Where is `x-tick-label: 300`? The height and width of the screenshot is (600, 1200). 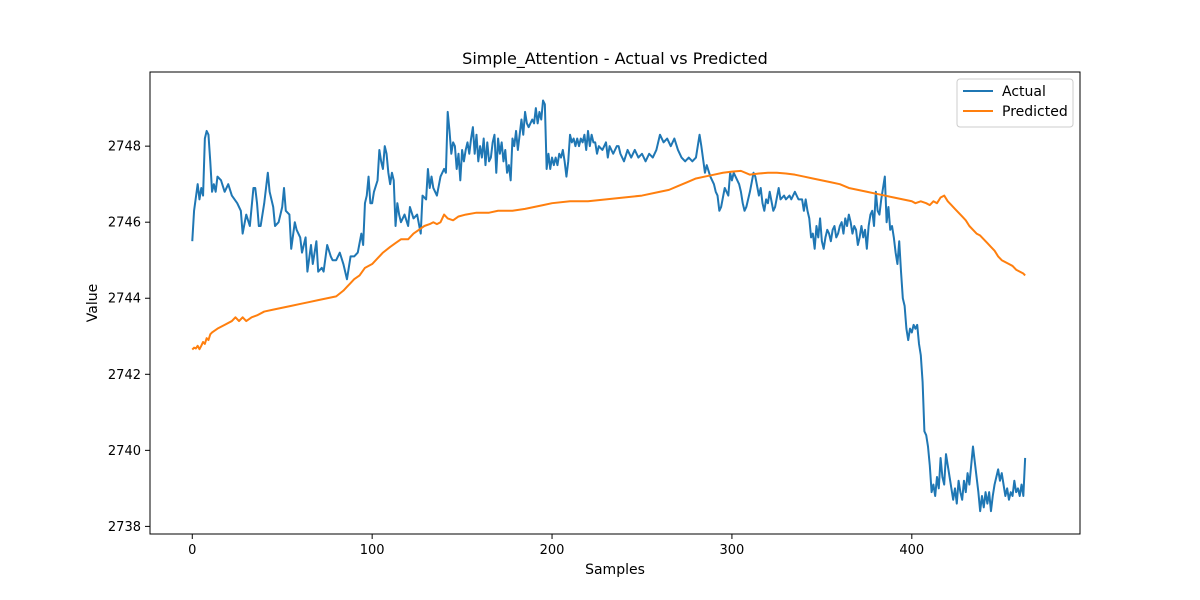 x-tick-label: 300 is located at coordinates (732, 550).